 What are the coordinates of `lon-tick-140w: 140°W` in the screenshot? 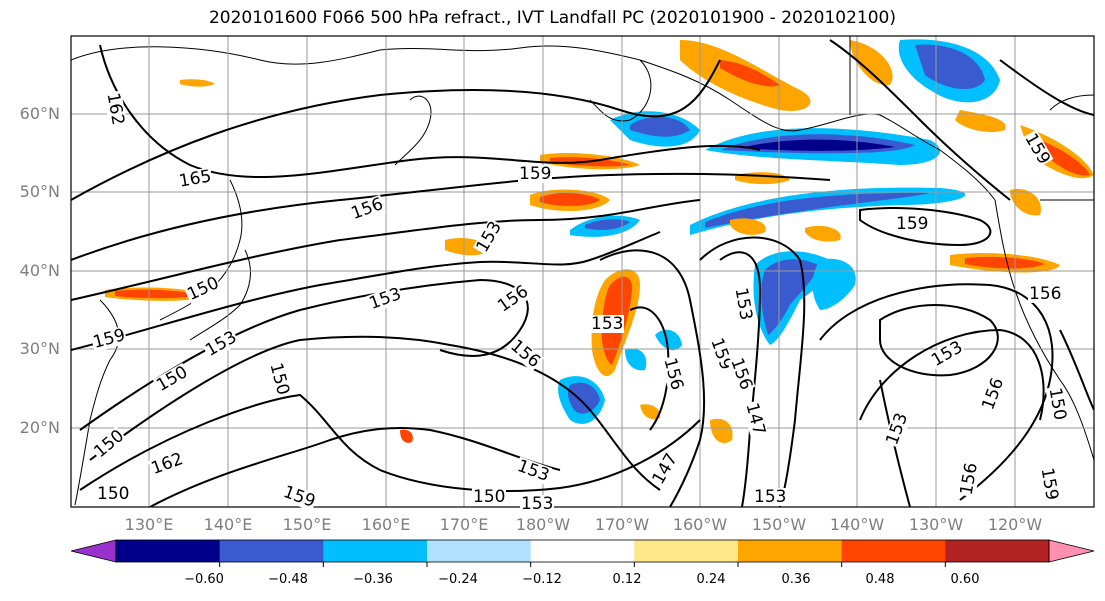 It's located at (857, 524).